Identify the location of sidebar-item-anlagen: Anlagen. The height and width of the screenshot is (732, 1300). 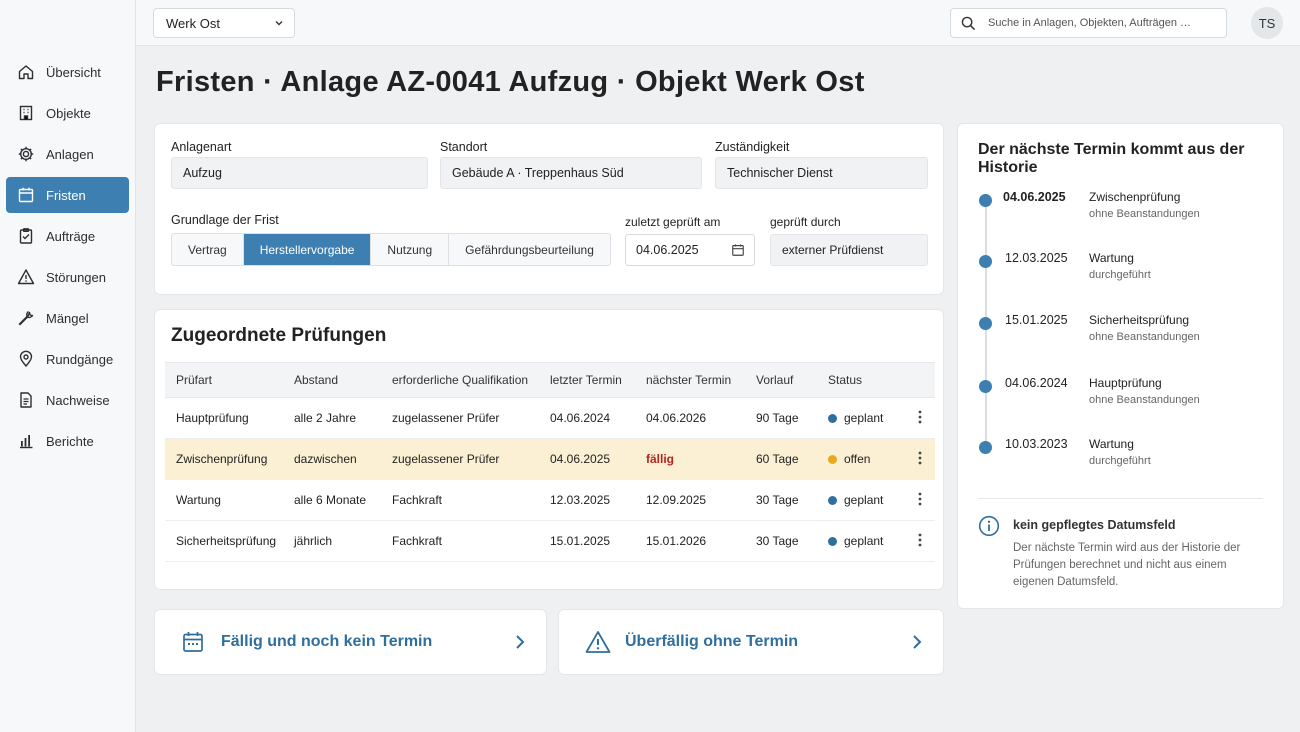
(67, 154).